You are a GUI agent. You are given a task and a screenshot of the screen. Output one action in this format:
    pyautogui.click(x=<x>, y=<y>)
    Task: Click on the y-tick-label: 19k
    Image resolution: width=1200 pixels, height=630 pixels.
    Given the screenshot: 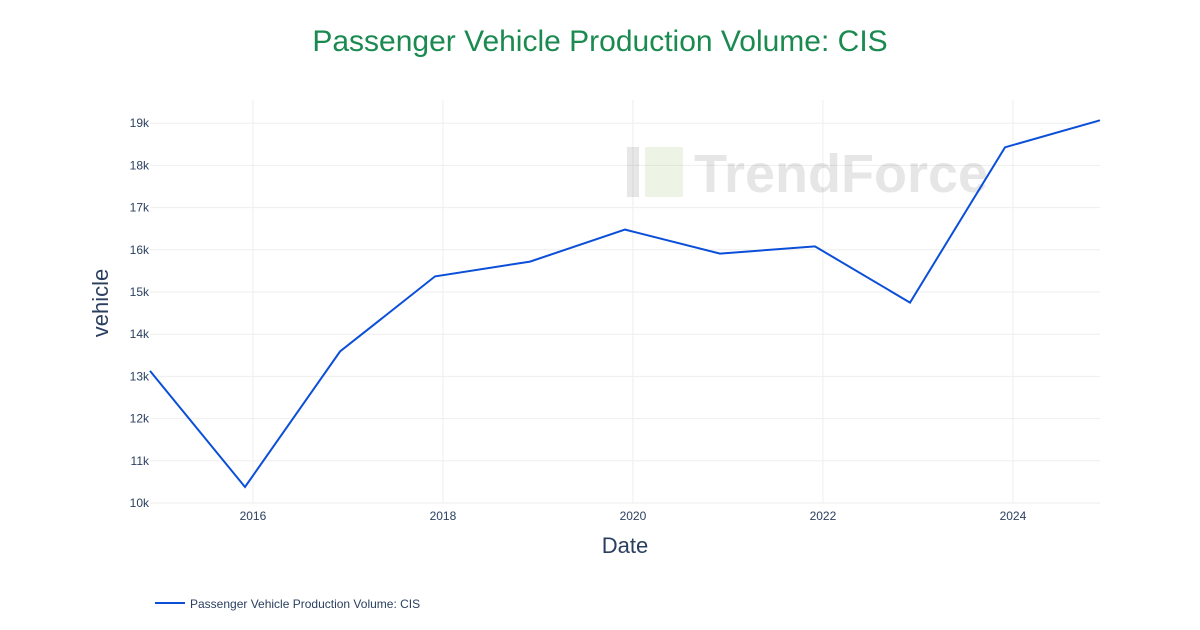 What is the action you would take?
    pyautogui.click(x=140, y=123)
    